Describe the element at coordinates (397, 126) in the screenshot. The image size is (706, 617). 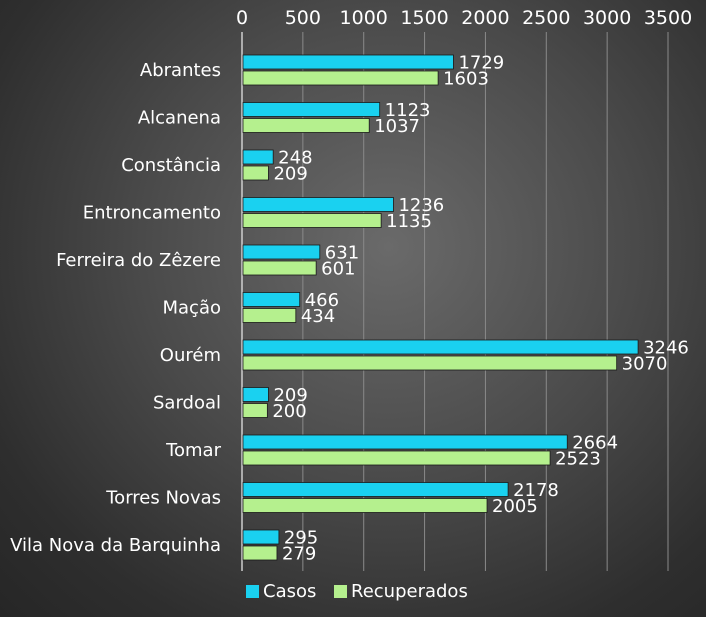
I see `recuperados-data-label: 1037` at that location.